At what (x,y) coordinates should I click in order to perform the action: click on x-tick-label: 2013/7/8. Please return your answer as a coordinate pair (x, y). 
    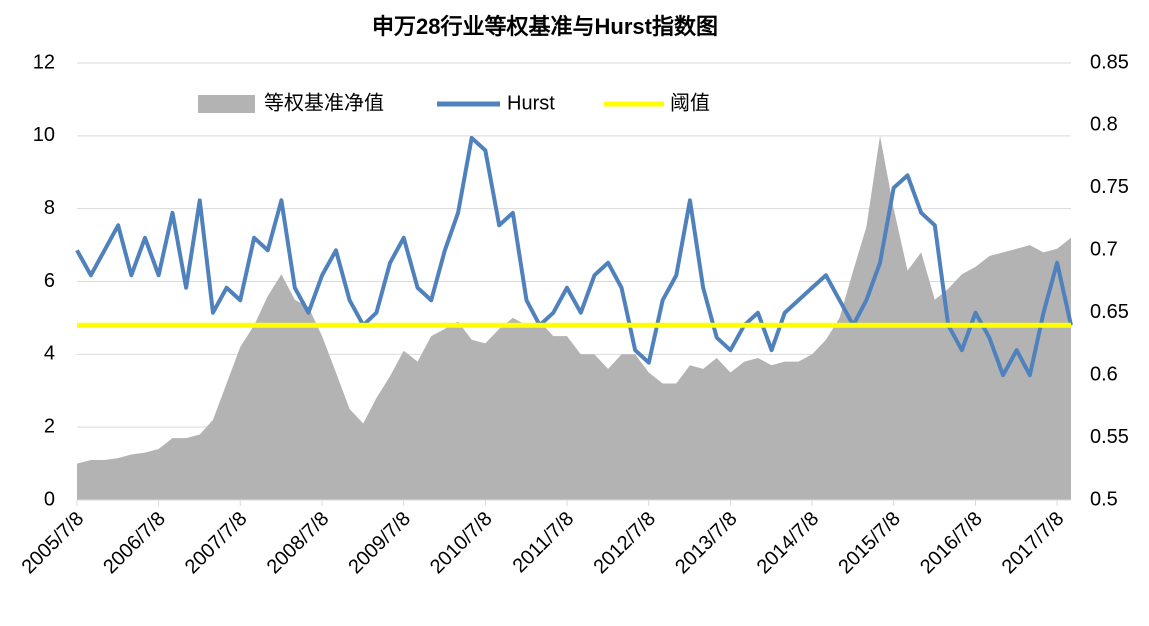
    Looking at the image, I should click on (706, 543).